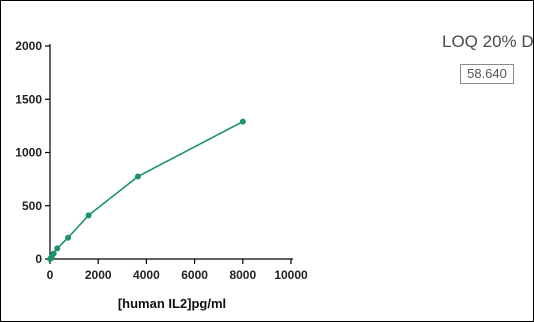 The image size is (534, 322). Describe the element at coordinates (38, 259) in the screenshot. I see `y-tick-label: 0` at that location.